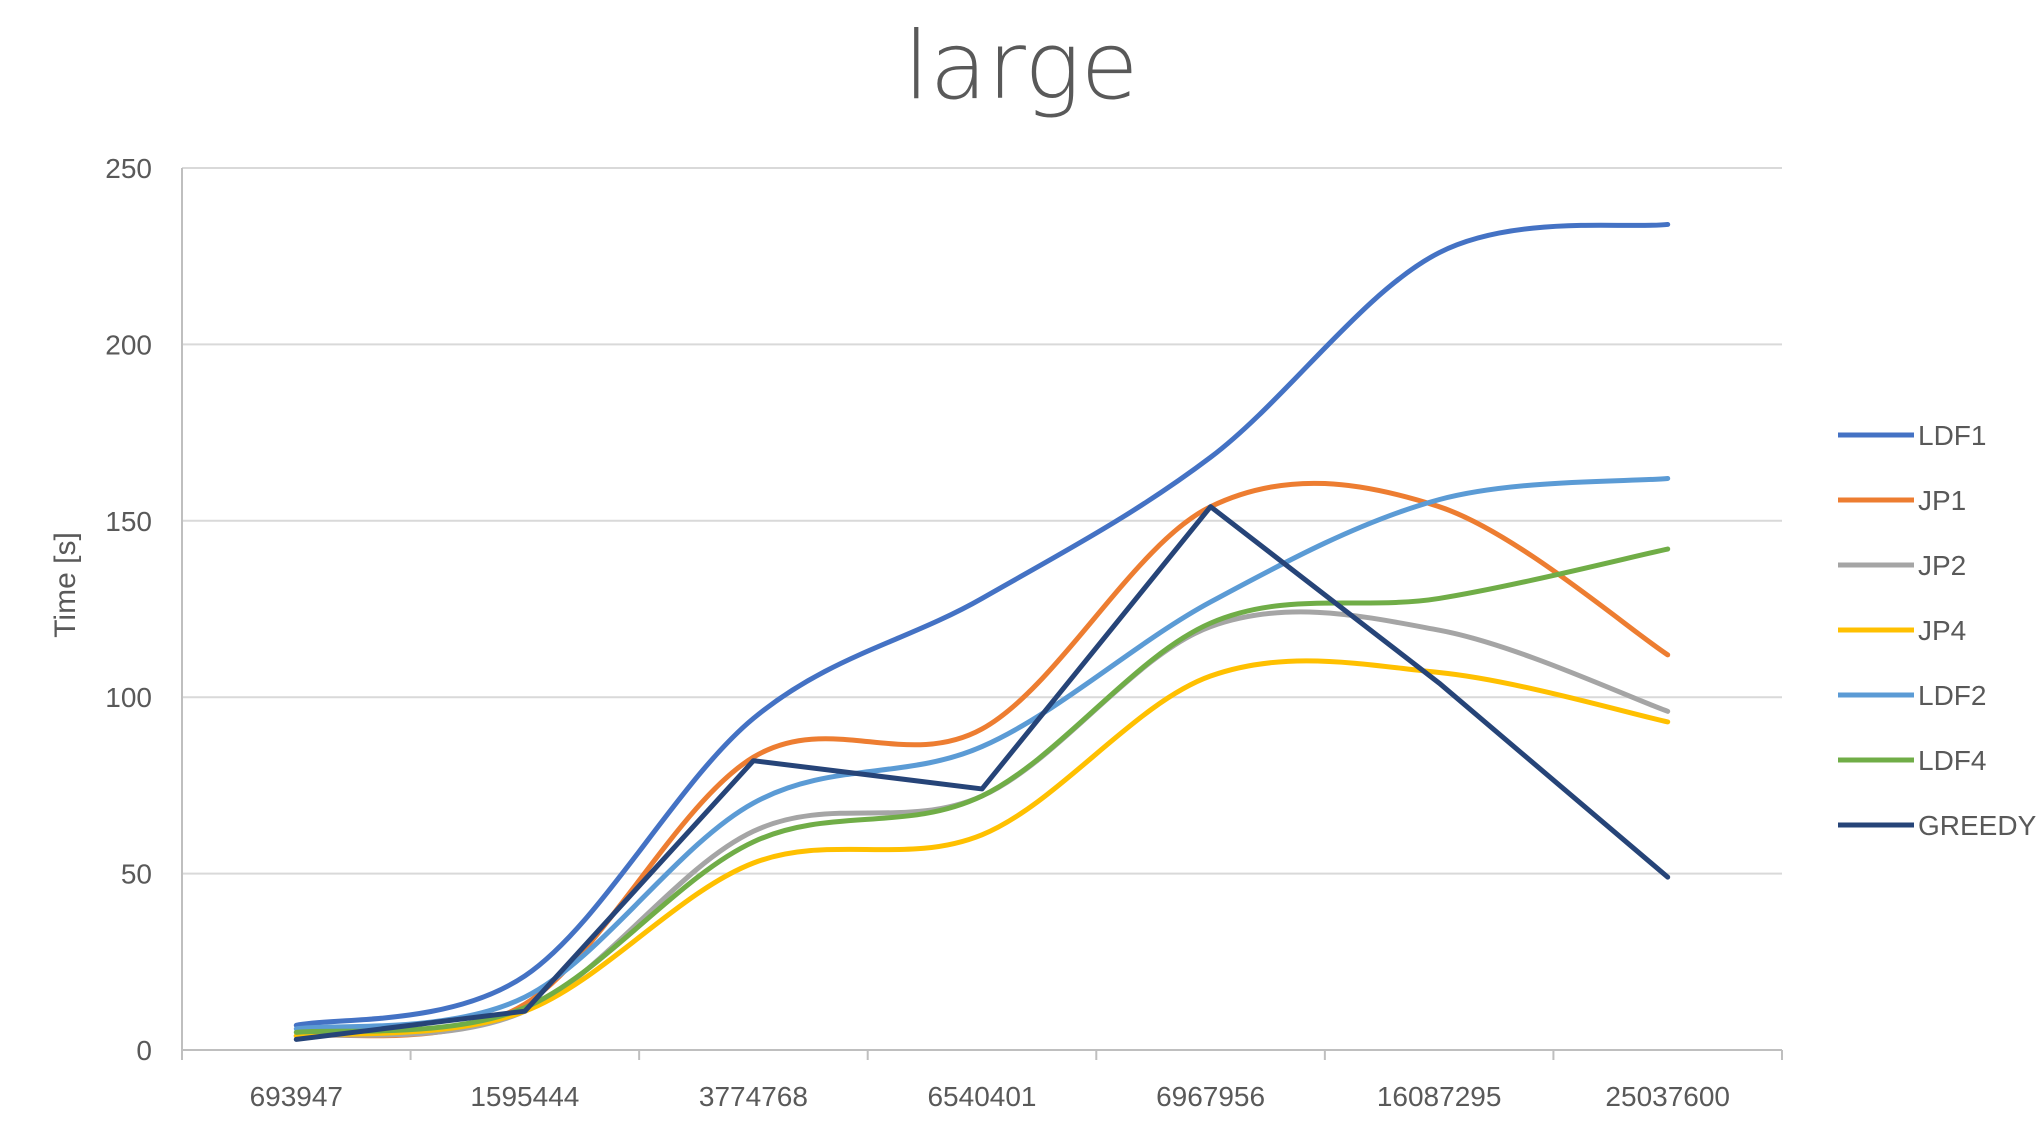 The height and width of the screenshot is (1127, 2042). What do you see at coordinates (1942, 630) in the screenshot?
I see `legend-label: JP4` at bounding box center [1942, 630].